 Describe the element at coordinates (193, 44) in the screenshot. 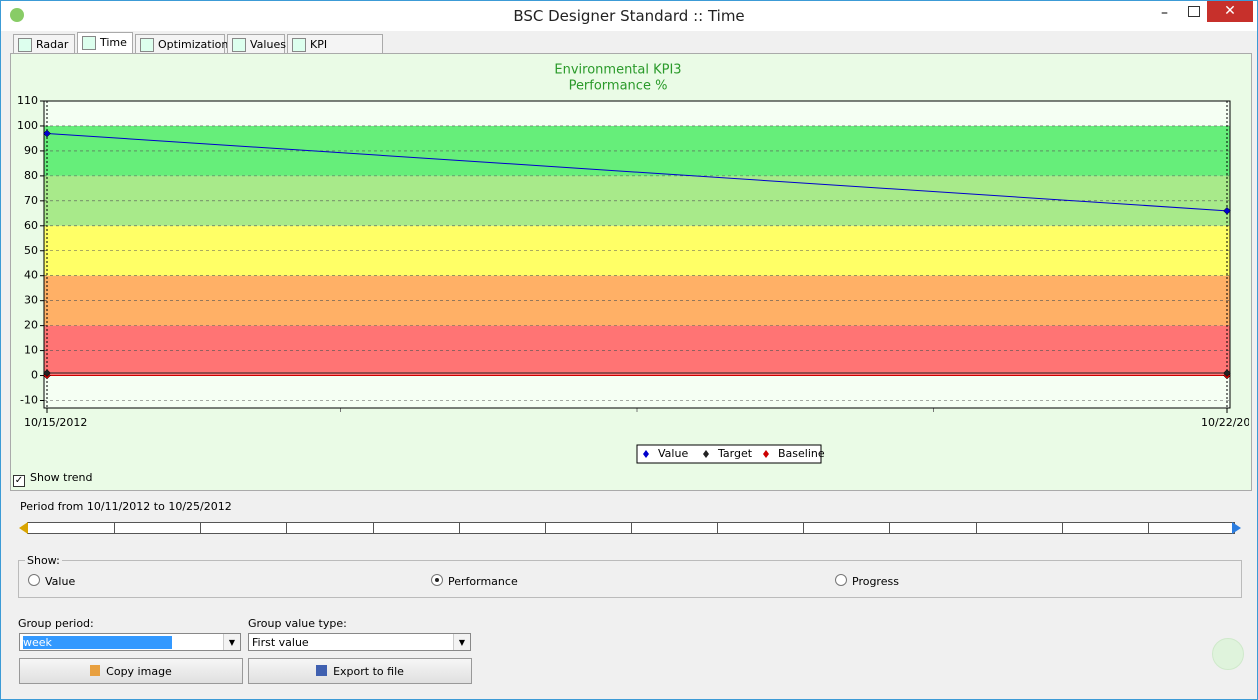

I see `tab-label: Optimization` at that location.